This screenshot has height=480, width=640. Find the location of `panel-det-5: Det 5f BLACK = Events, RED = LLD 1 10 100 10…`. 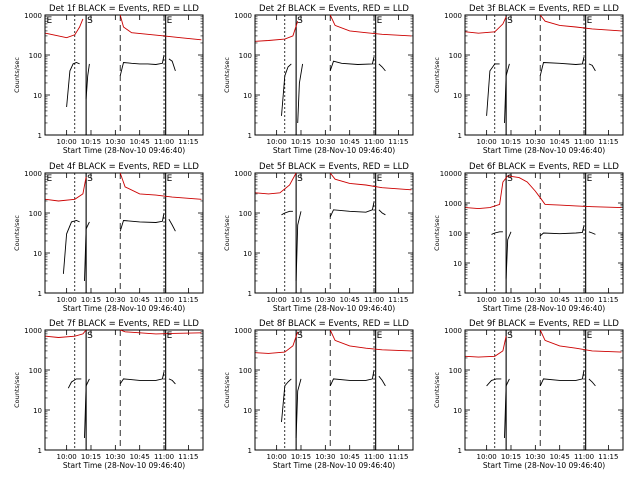

panel-det-5: Det 5f BLACK = Events, RED = LLD 1 10 100 10… is located at coordinates (318, 237).